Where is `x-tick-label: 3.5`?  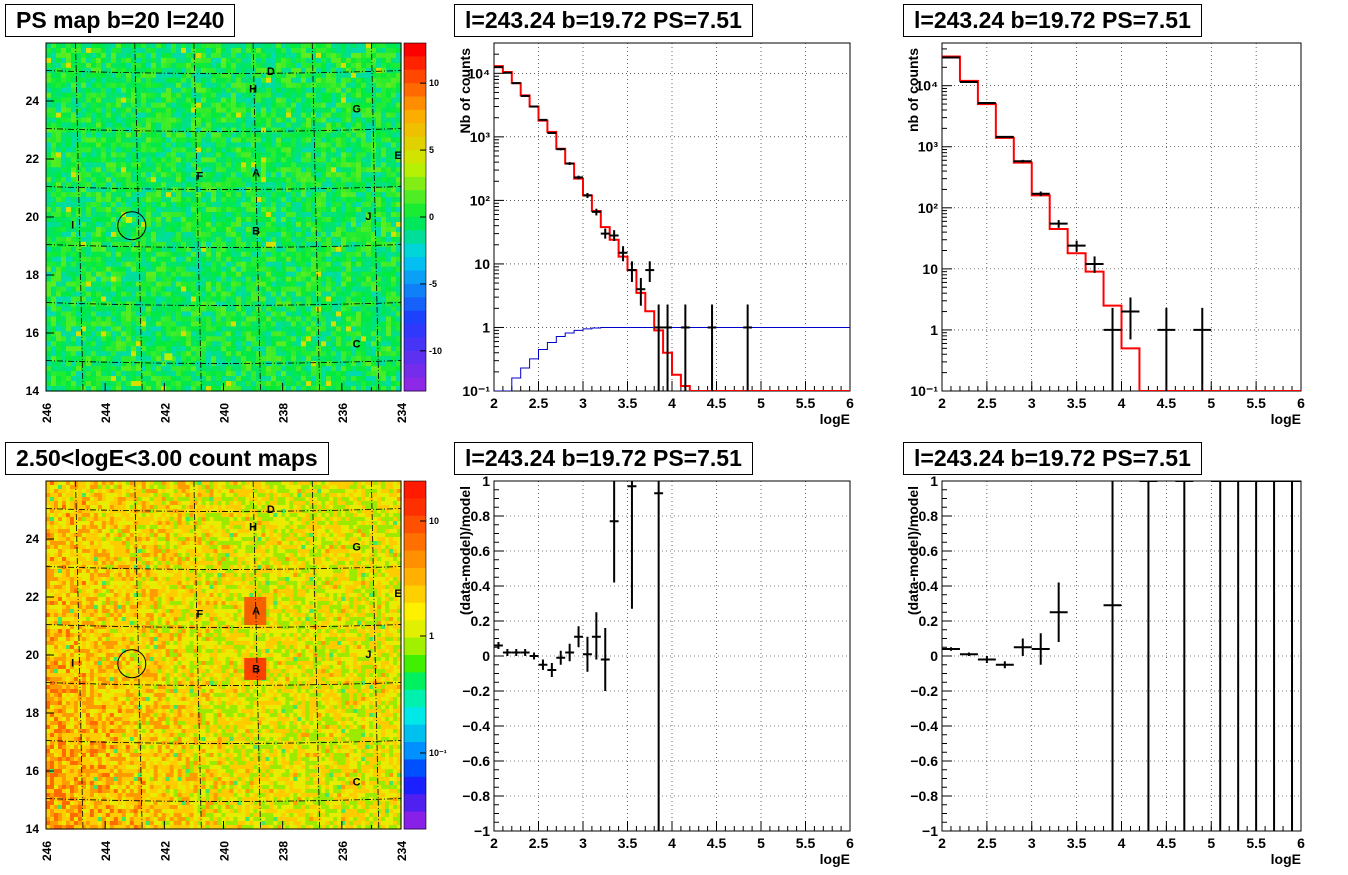
x-tick-label: 3.5 is located at coordinates (1077, 403).